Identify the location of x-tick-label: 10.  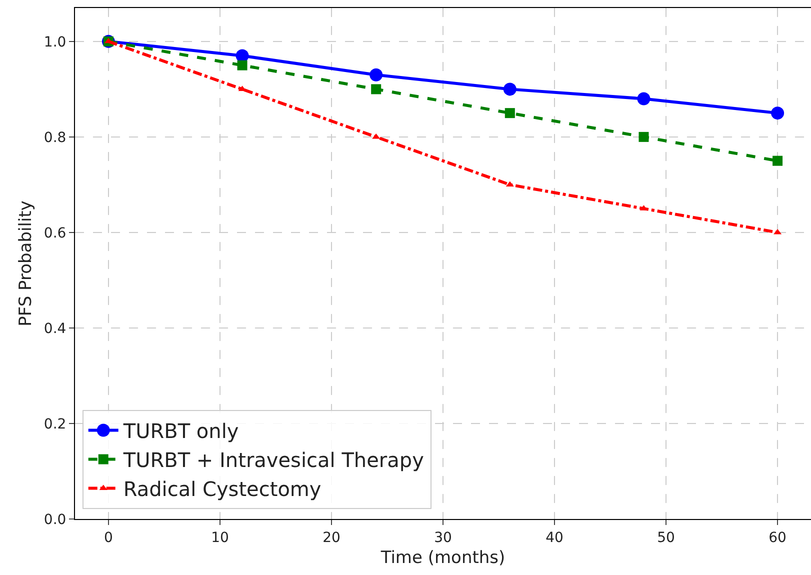
(220, 538).